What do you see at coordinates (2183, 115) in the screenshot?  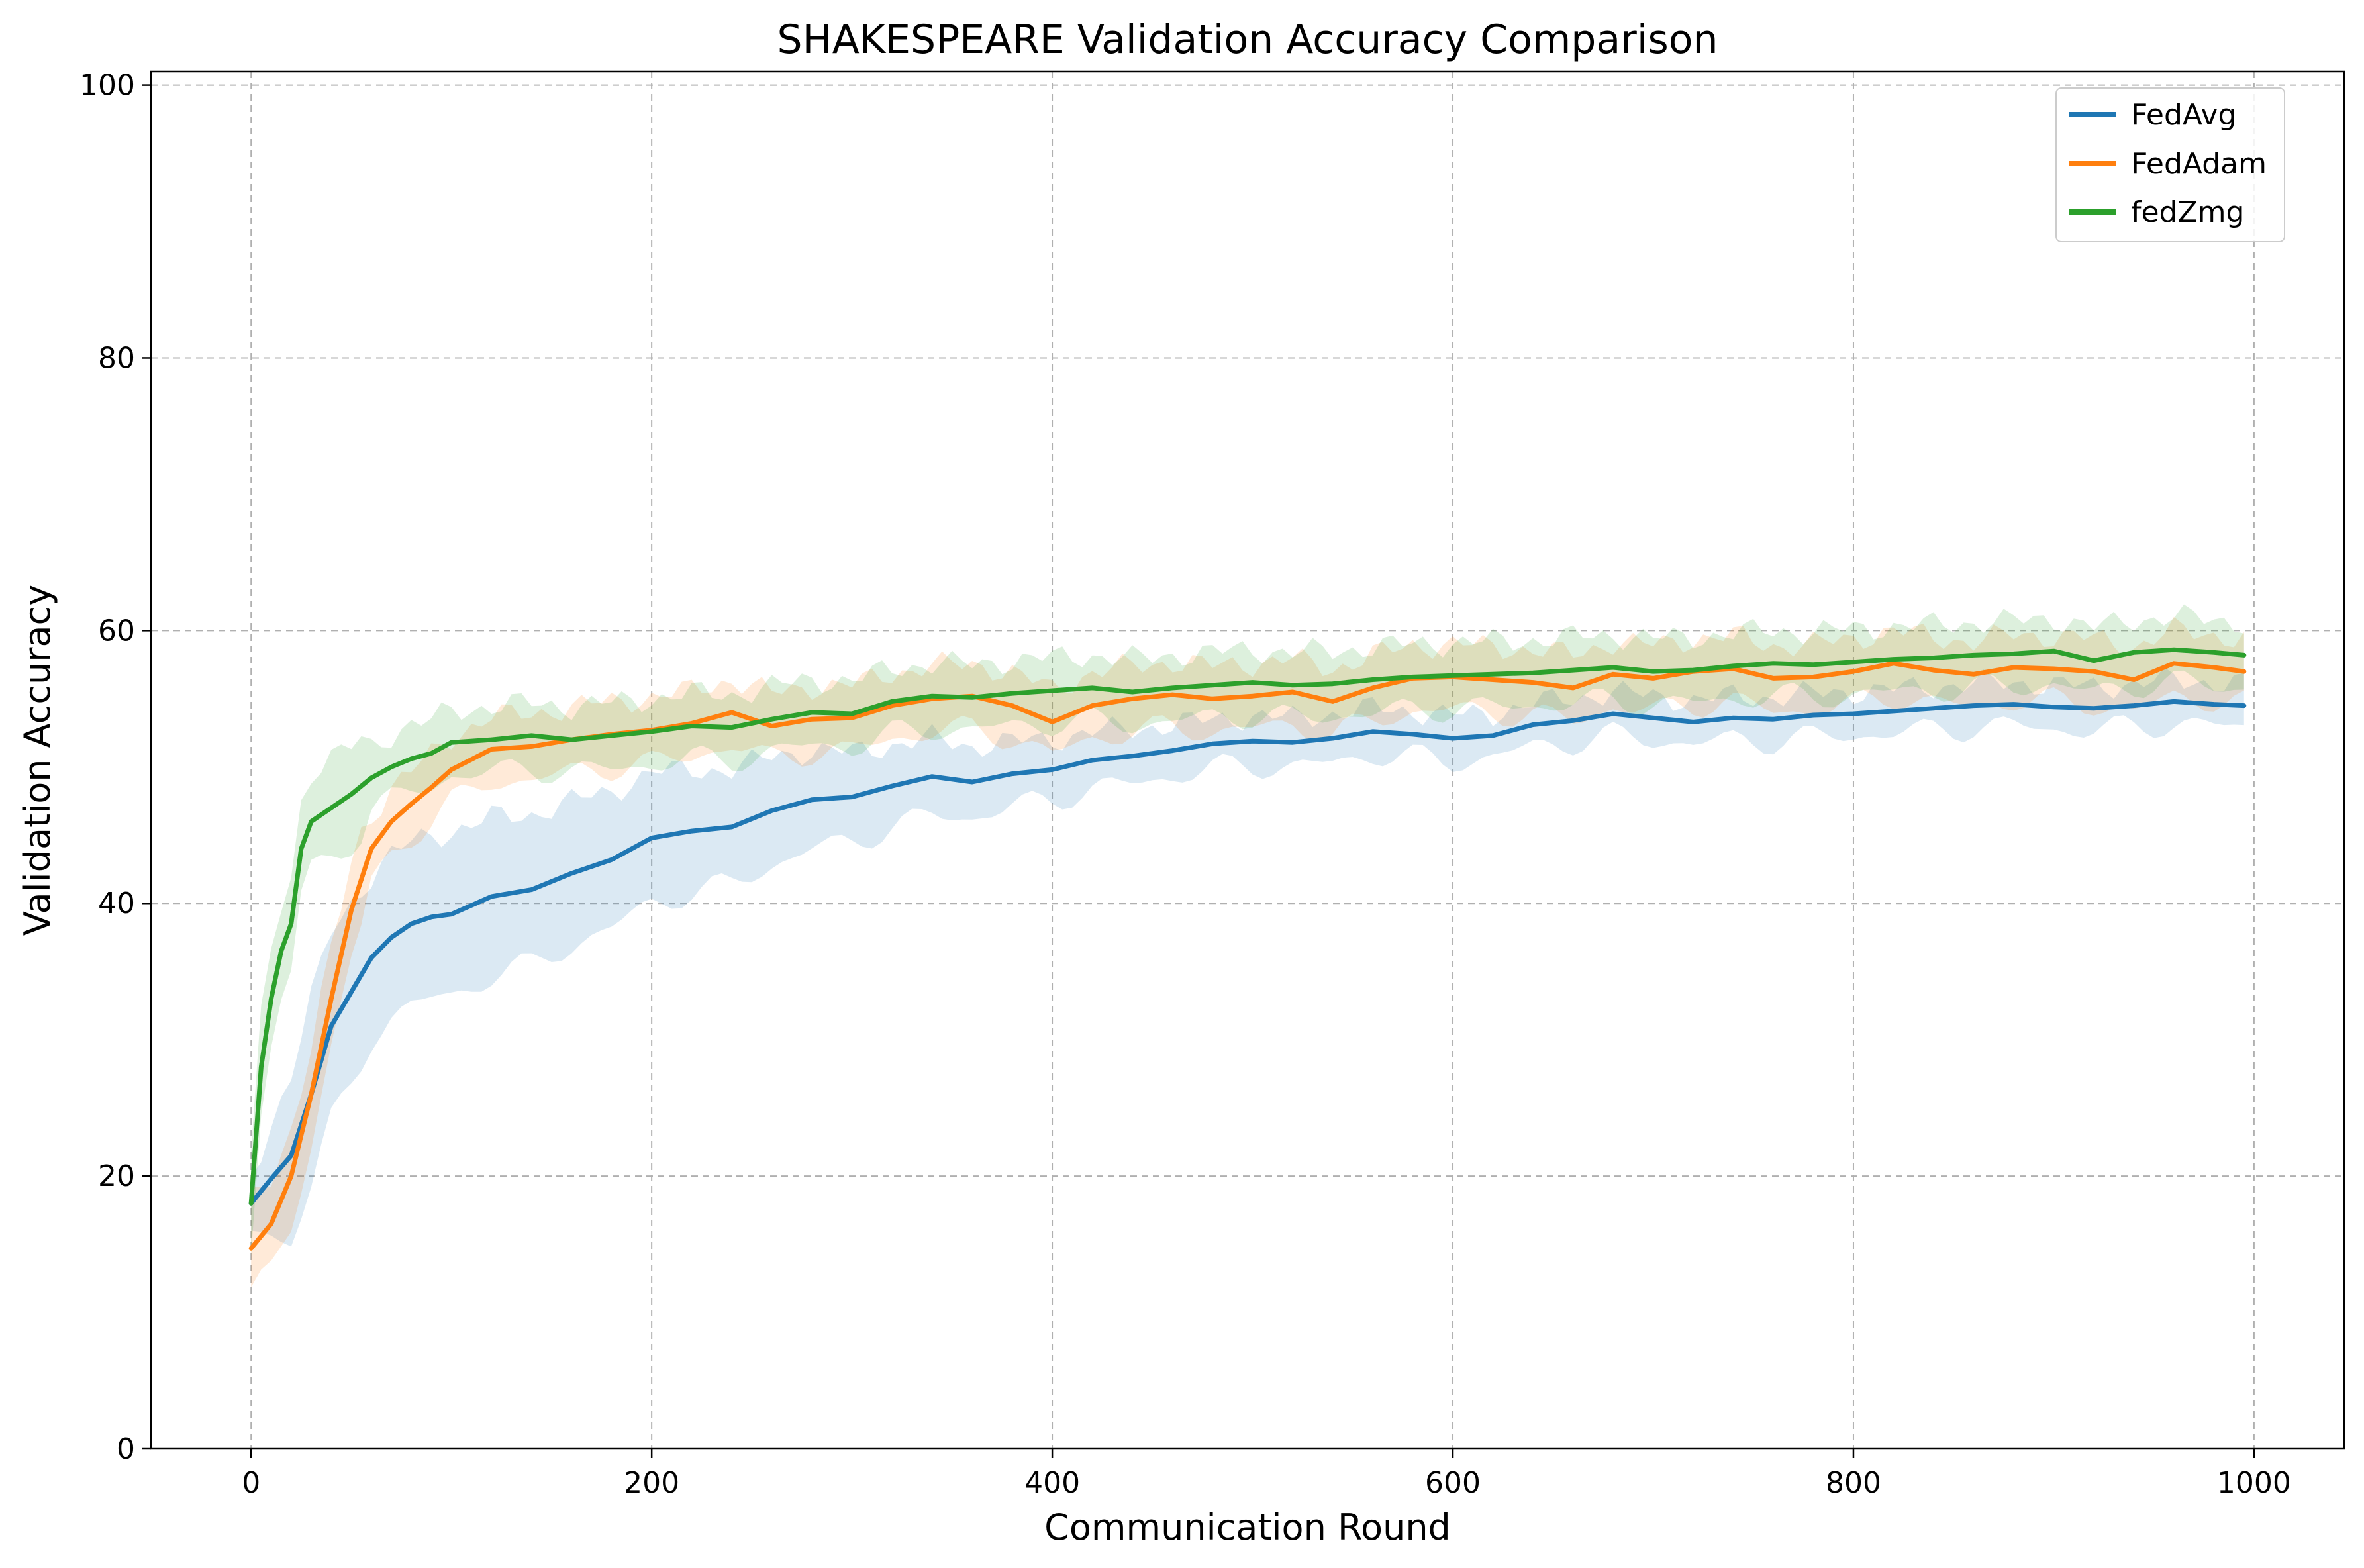 I see `legend-label-fedavg: FedAvg` at bounding box center [2183, 115].